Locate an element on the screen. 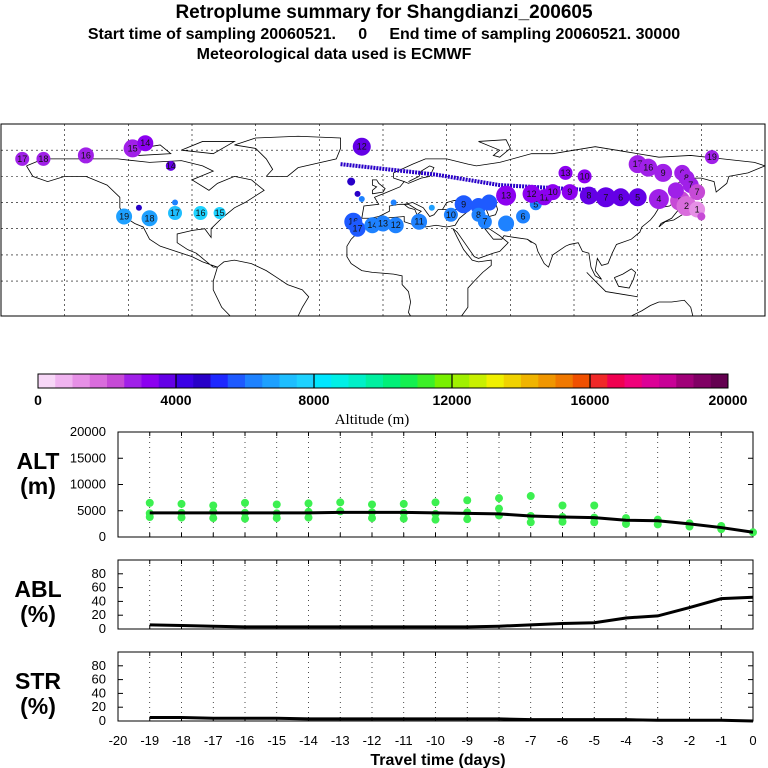  panel-label-unit: (%) is located at coordinates (38, 706).